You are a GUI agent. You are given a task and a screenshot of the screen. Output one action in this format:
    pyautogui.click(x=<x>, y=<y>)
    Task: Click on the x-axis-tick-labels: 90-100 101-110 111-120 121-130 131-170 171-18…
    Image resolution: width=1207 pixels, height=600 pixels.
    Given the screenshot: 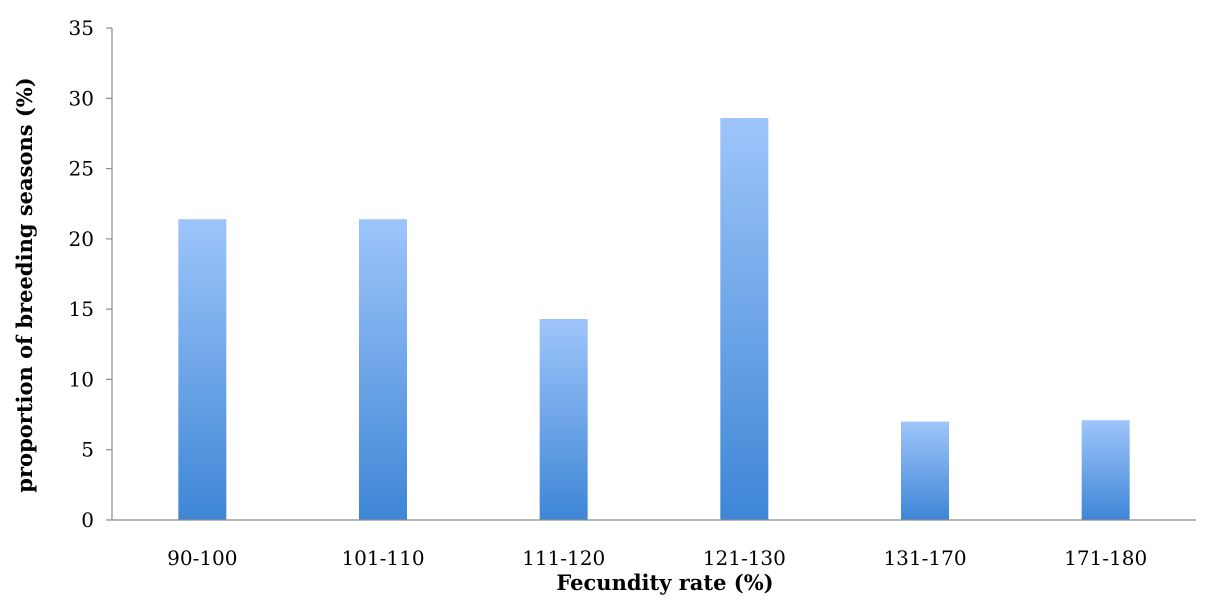 What is the action you would take?
    pyautogui.click(x=657, y=558)
    